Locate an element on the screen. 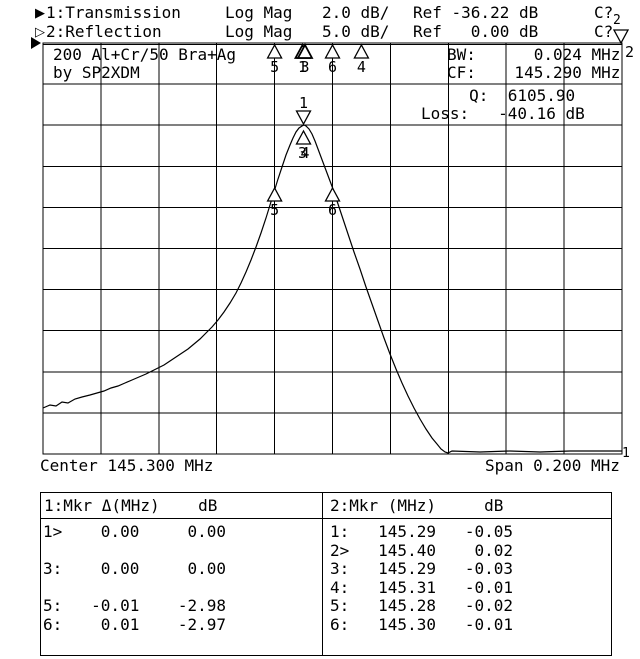  channel2-reference: Ref 0.00 dB is located at coordinates (476, 31).